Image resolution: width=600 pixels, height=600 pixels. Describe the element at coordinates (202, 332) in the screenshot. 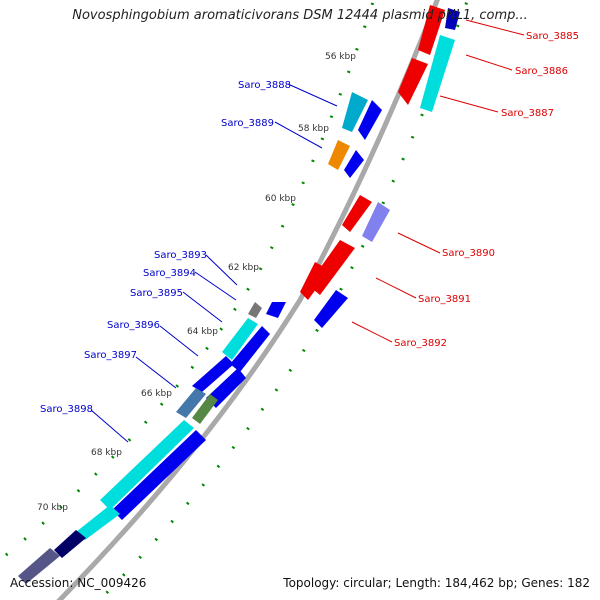

I see `tick-label: 64 kbp` at that location.